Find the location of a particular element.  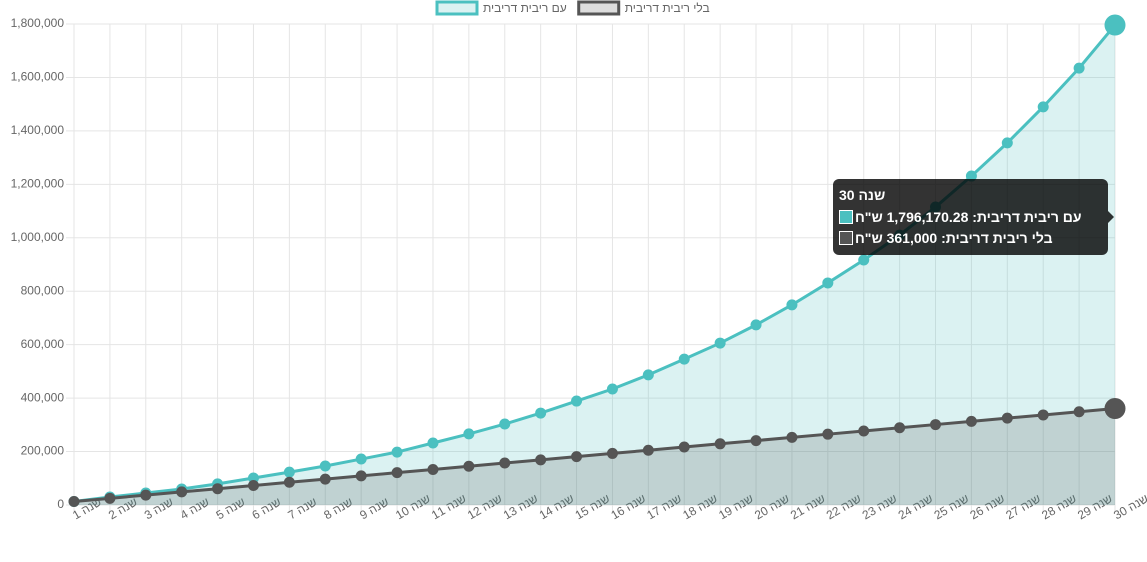

y-tick-label: 1,400,000 is located at coordinates (38, 130).